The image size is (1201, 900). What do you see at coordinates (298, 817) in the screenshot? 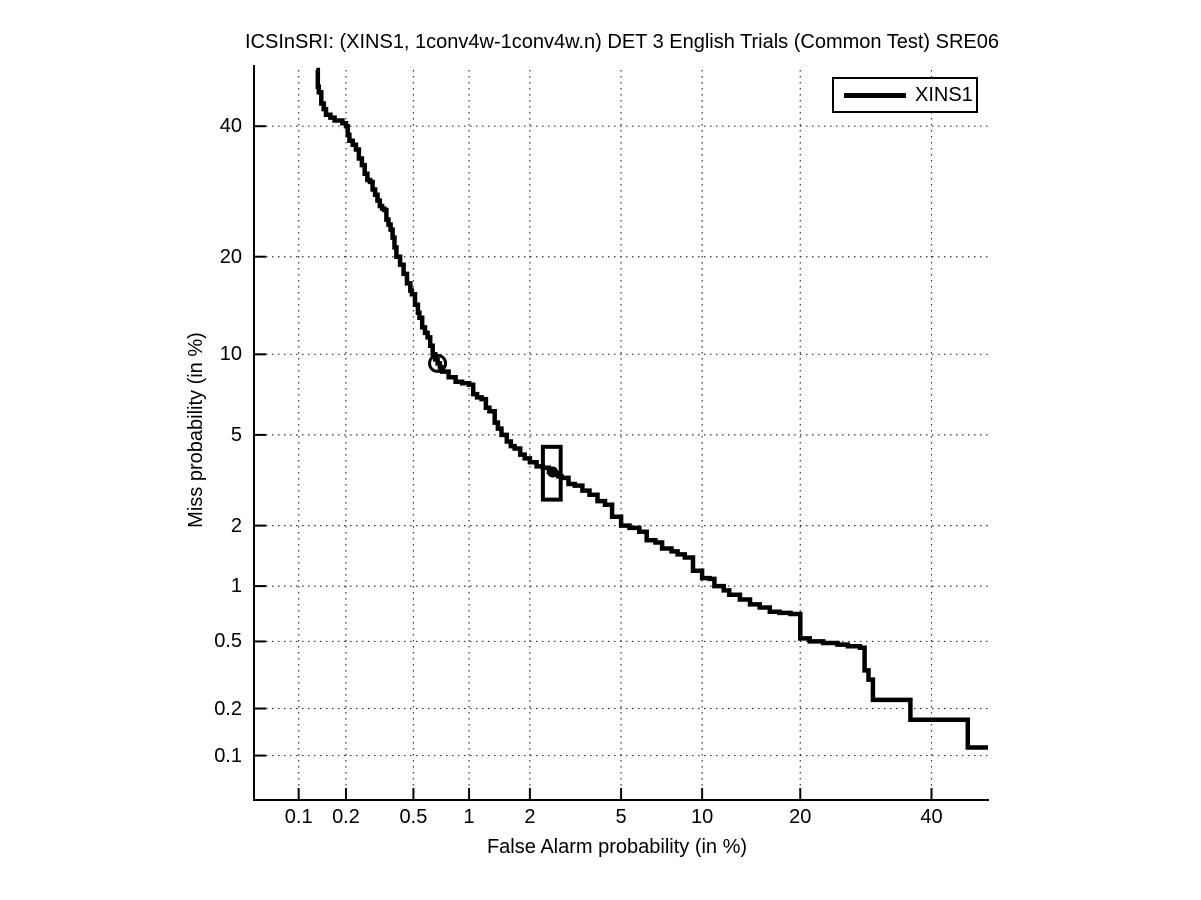
I see `x-tick-label: 0.1` at bounding box center [298, 817].